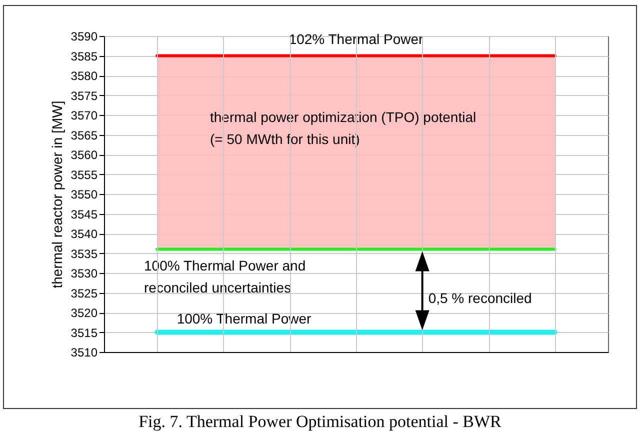  What do you see at coordinates (84, 155) in the screenshot?
I see `y-tick-label: 3560` at bounding box center [84, 155].